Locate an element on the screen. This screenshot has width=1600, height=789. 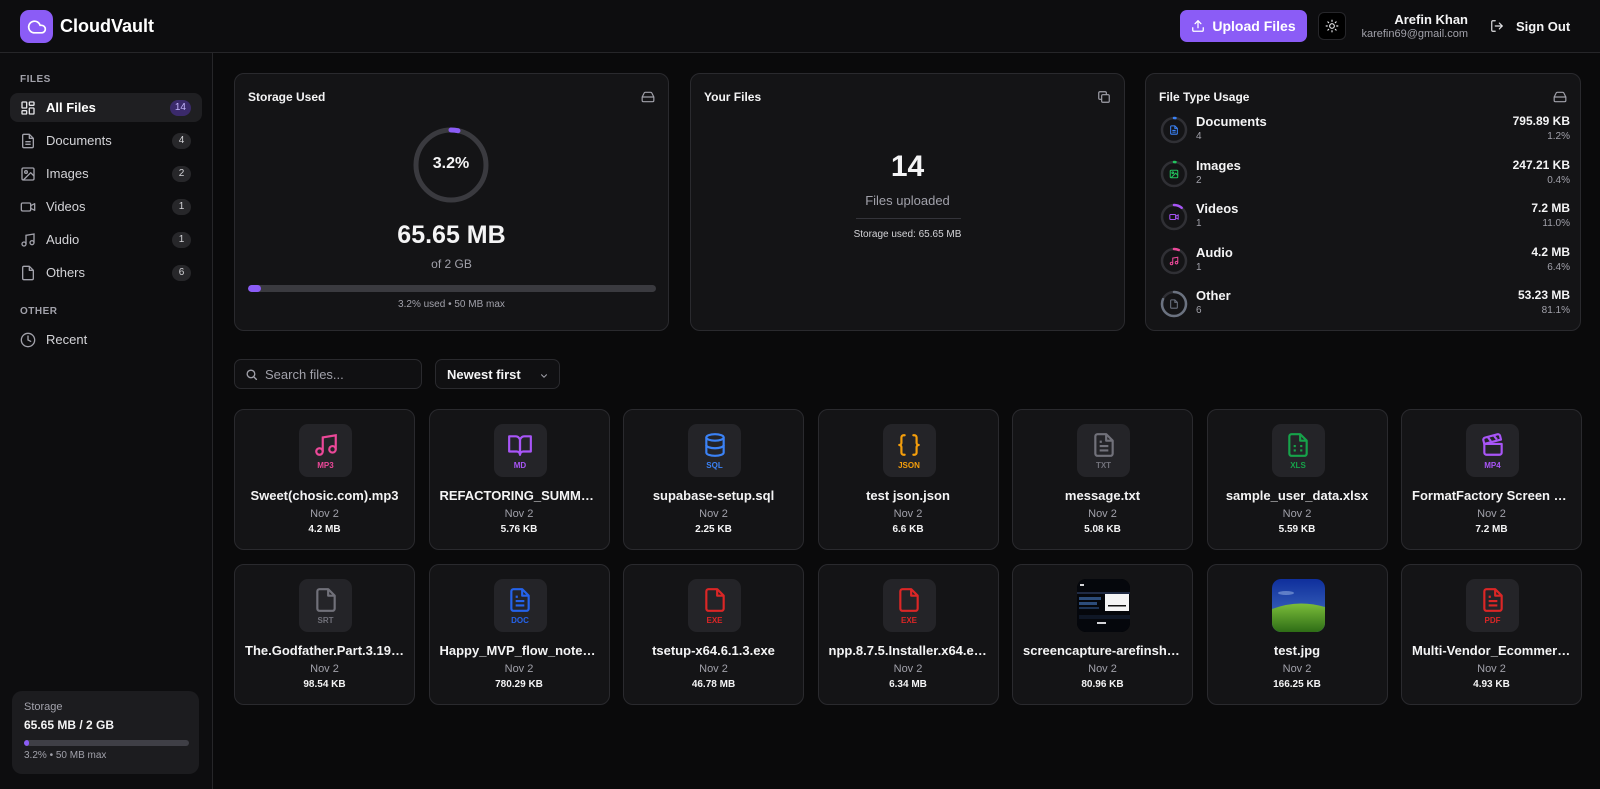
file-card: test.jpg Nov 2 166.25 KB is located at coordinates (1297, 634).